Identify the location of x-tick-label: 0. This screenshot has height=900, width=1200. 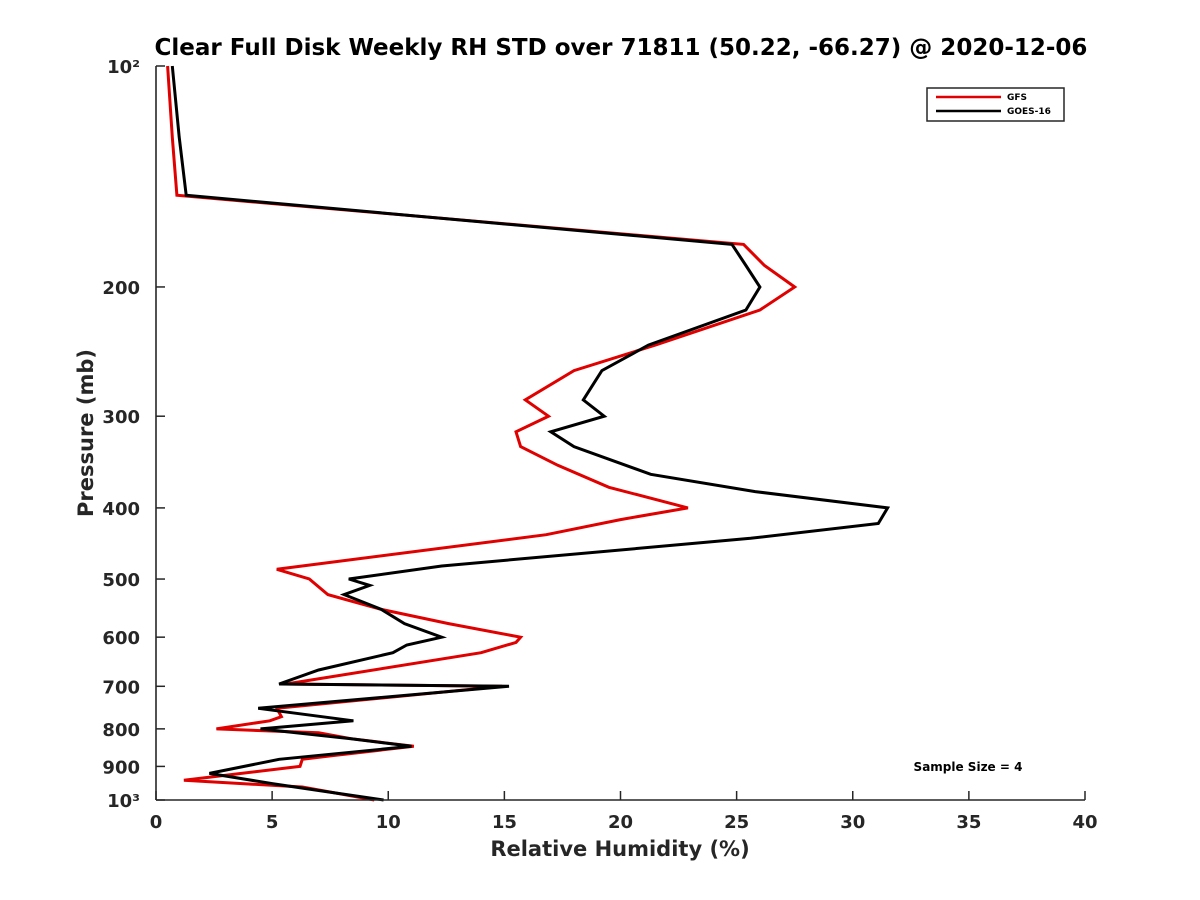
(156, 822).